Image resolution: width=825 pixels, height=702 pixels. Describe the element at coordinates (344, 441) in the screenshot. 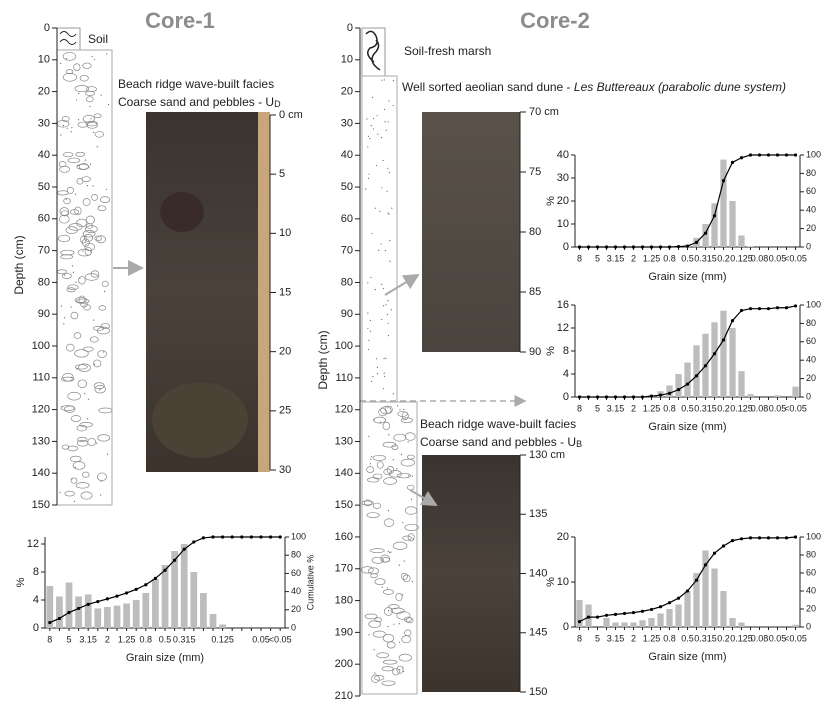

I see `depth-tick-label: 130` at that location.